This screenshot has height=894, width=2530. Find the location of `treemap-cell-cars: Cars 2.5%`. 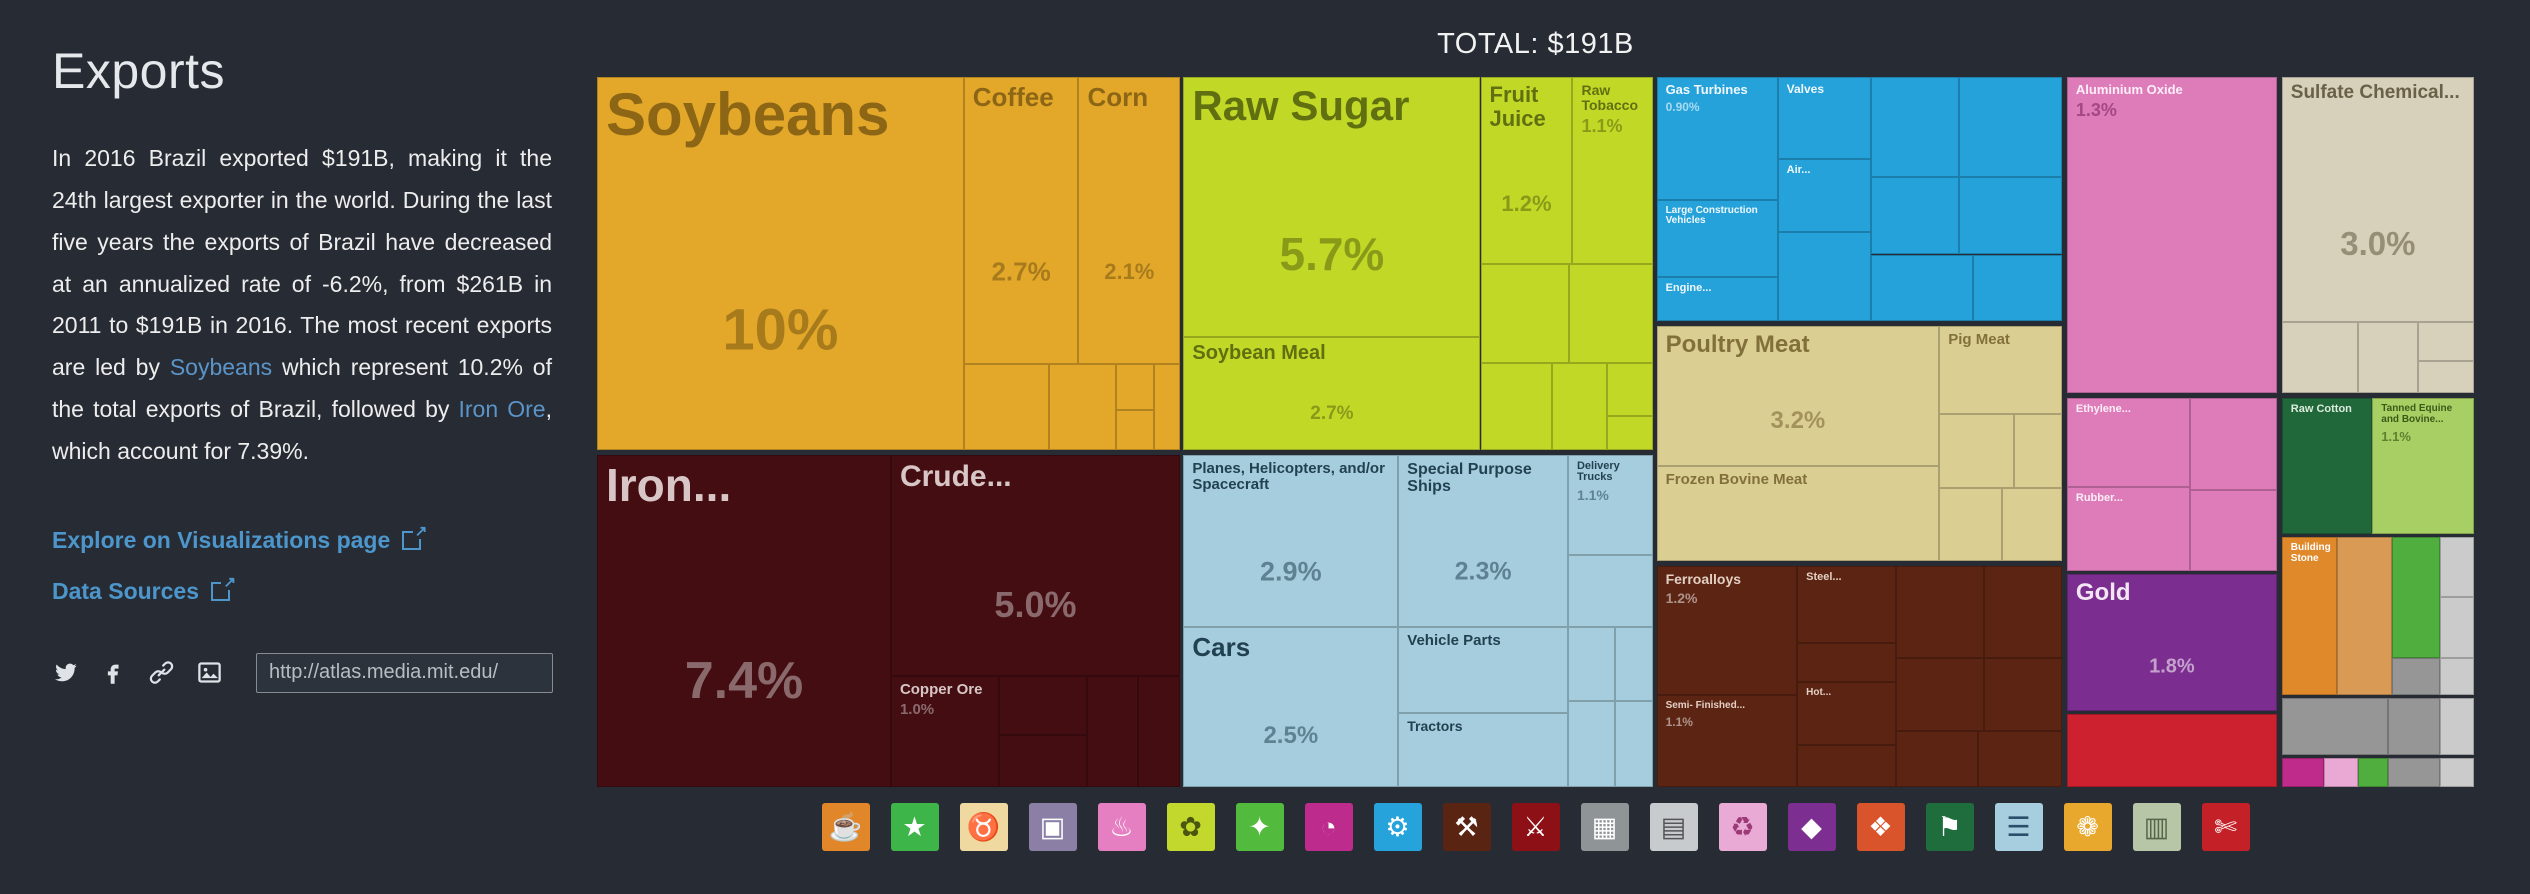

treemap-cell-cars: Cars 2.5% is located at coordinates (1291, 707).